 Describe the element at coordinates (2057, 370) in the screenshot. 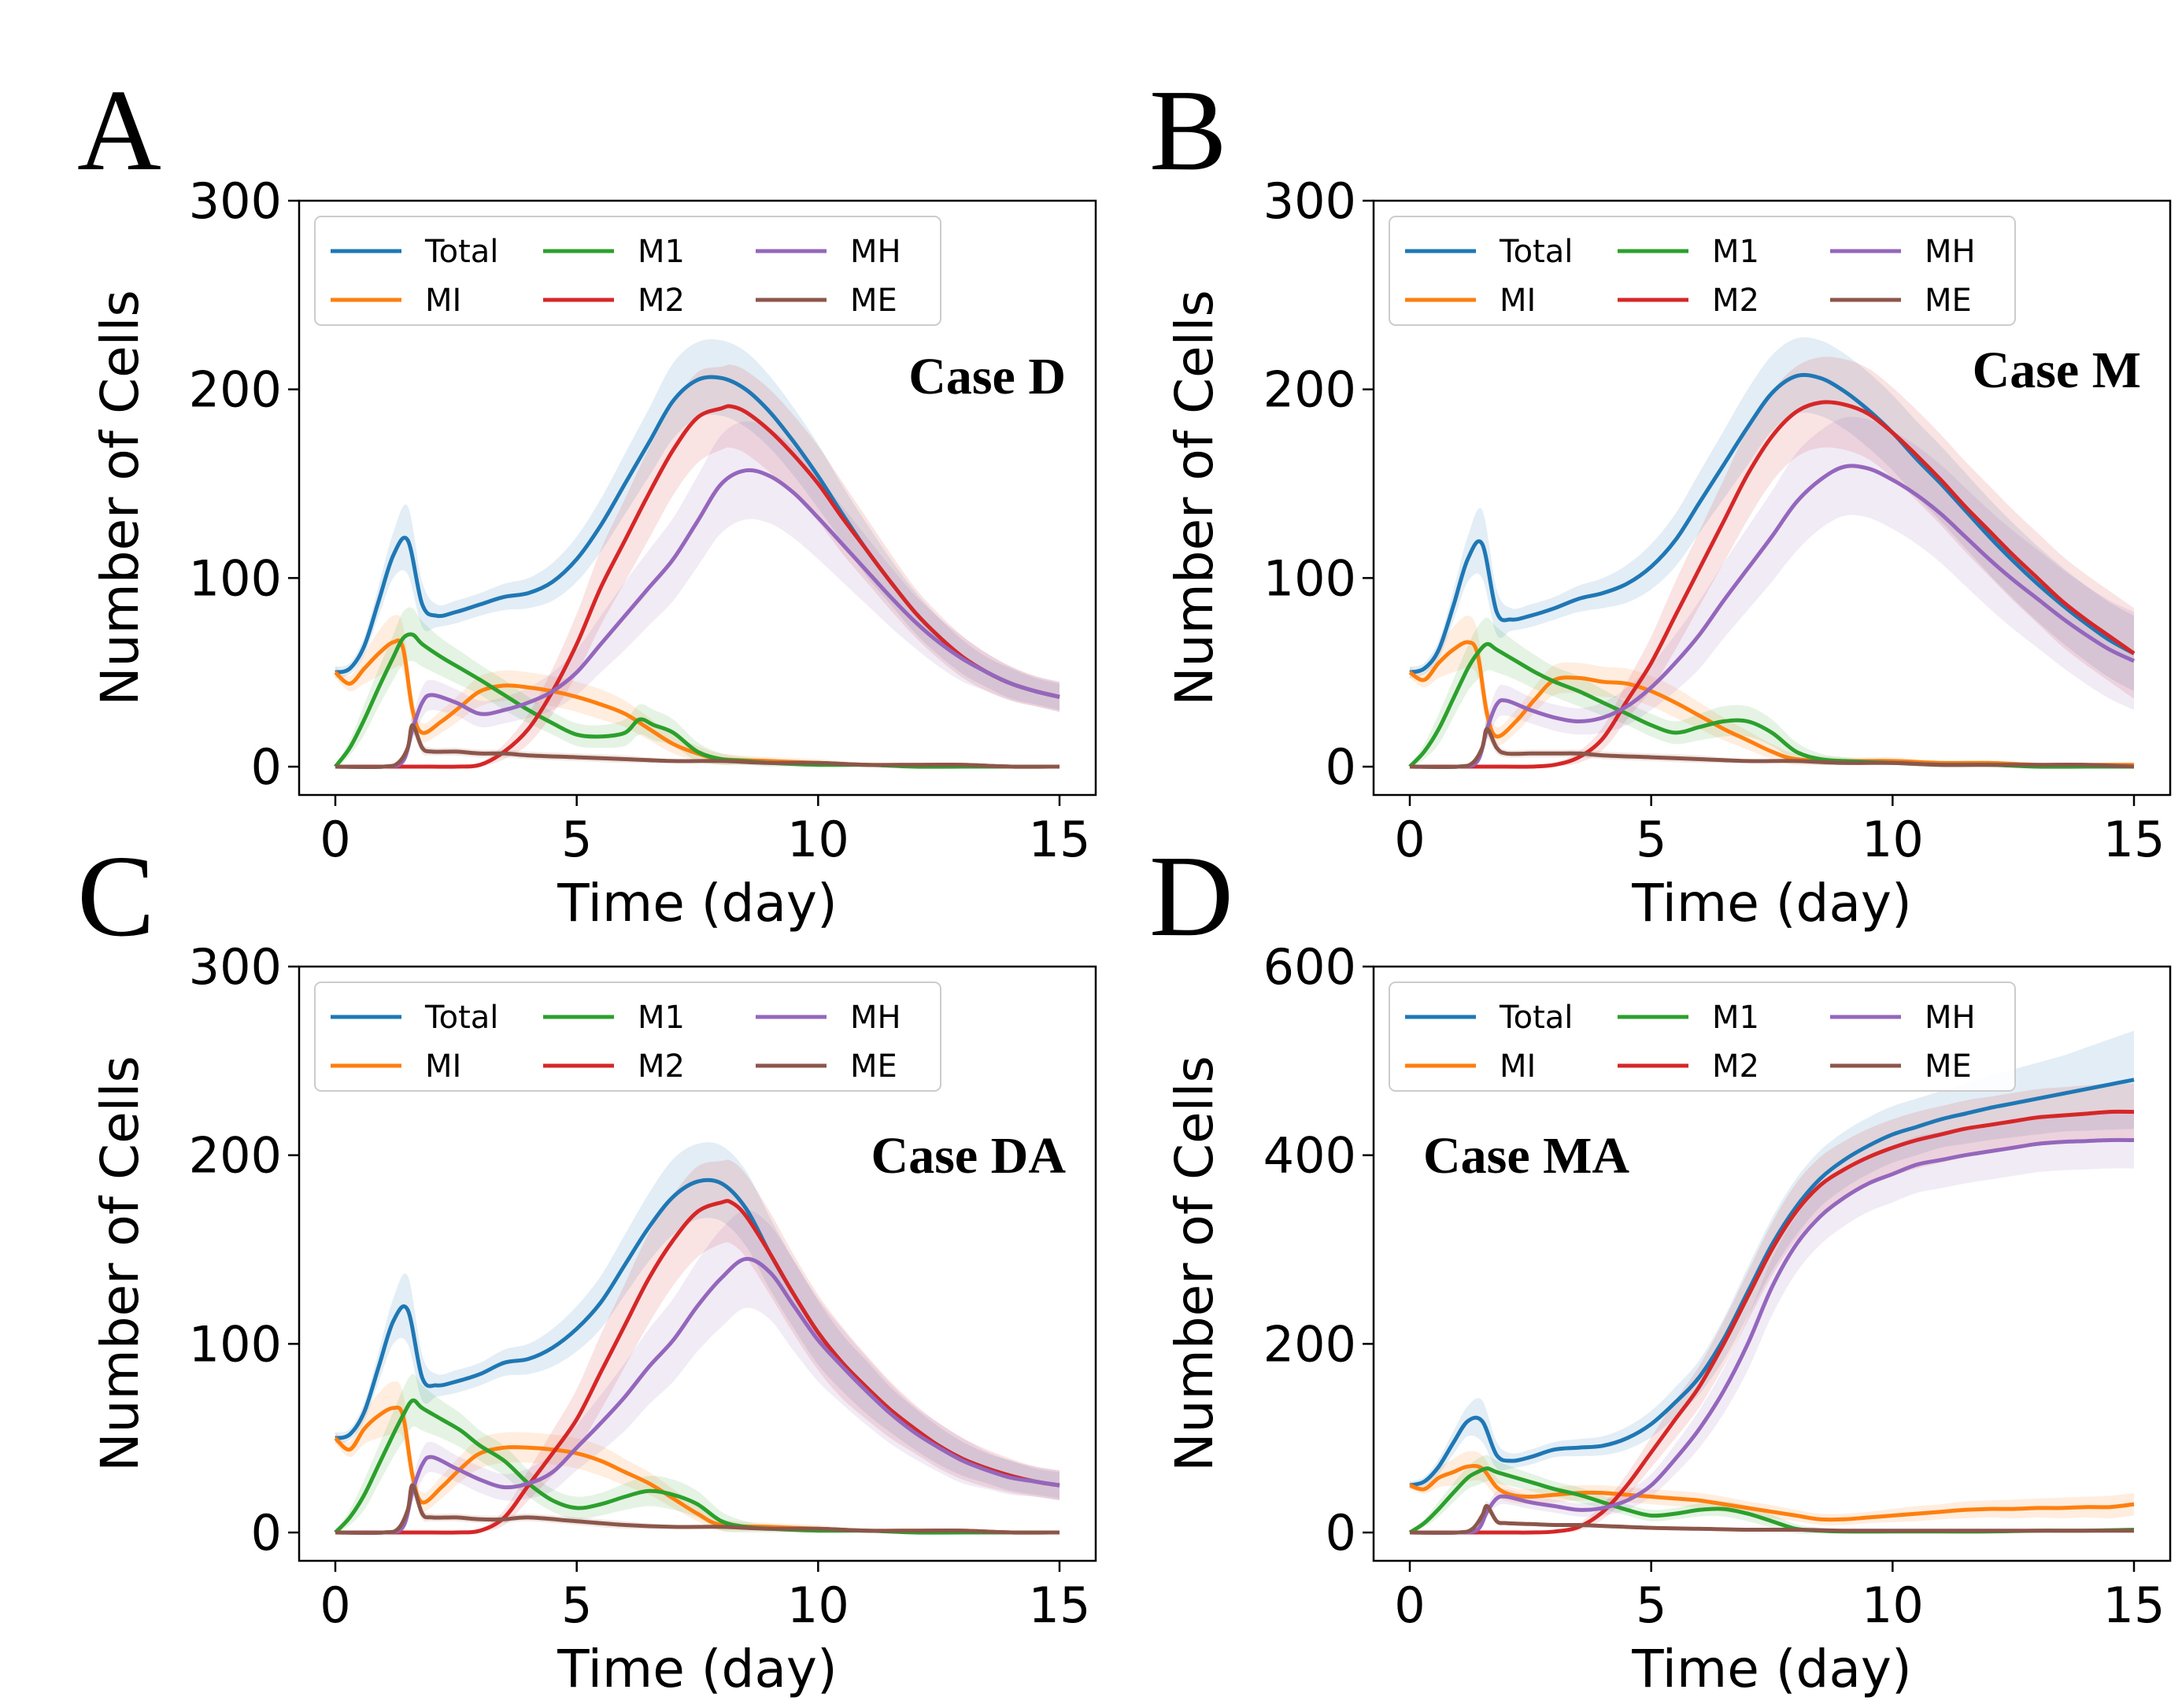

I see `case-annotation: Case M` at that location.